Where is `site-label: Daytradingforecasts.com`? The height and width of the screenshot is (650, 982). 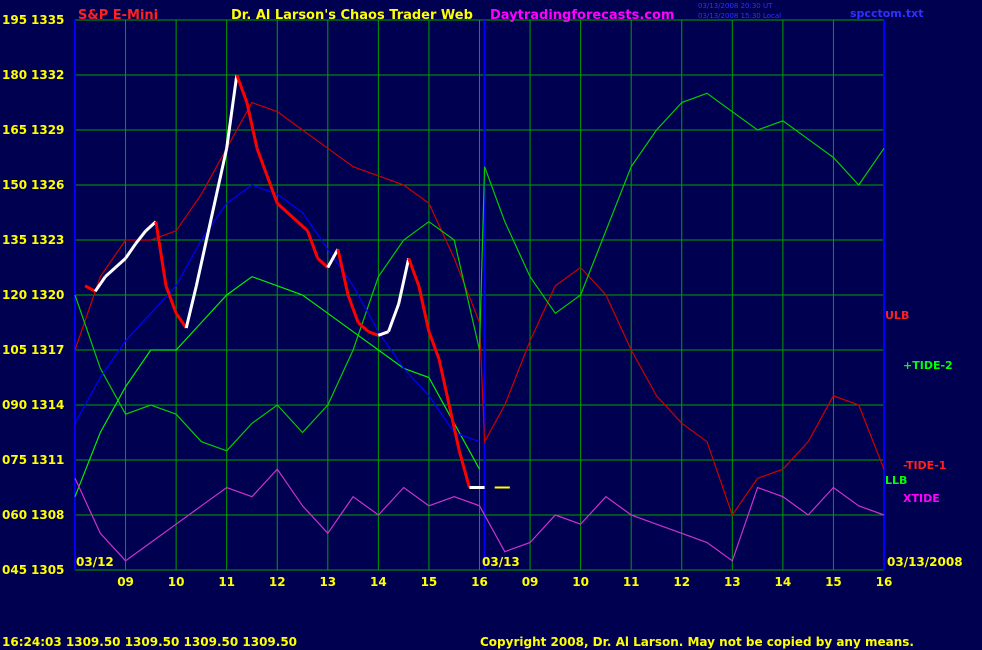 site-label: Daytradingforecasts.com is located at coordinates (582, 15).